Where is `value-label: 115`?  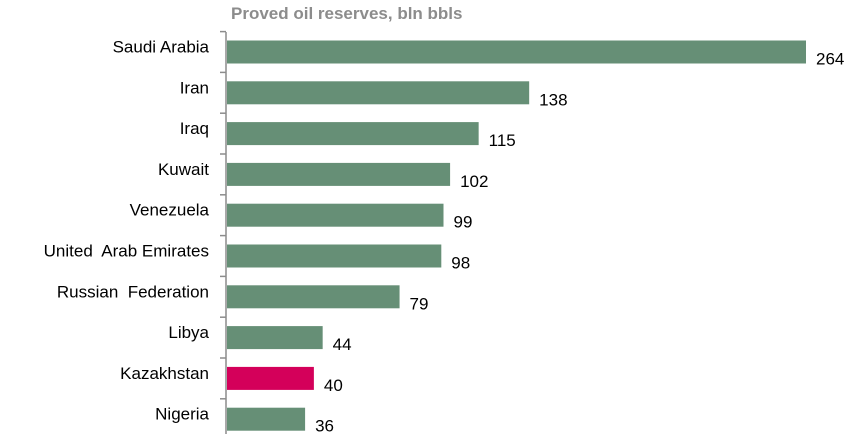
value-label: 115 is located at coordinates (502, 140).